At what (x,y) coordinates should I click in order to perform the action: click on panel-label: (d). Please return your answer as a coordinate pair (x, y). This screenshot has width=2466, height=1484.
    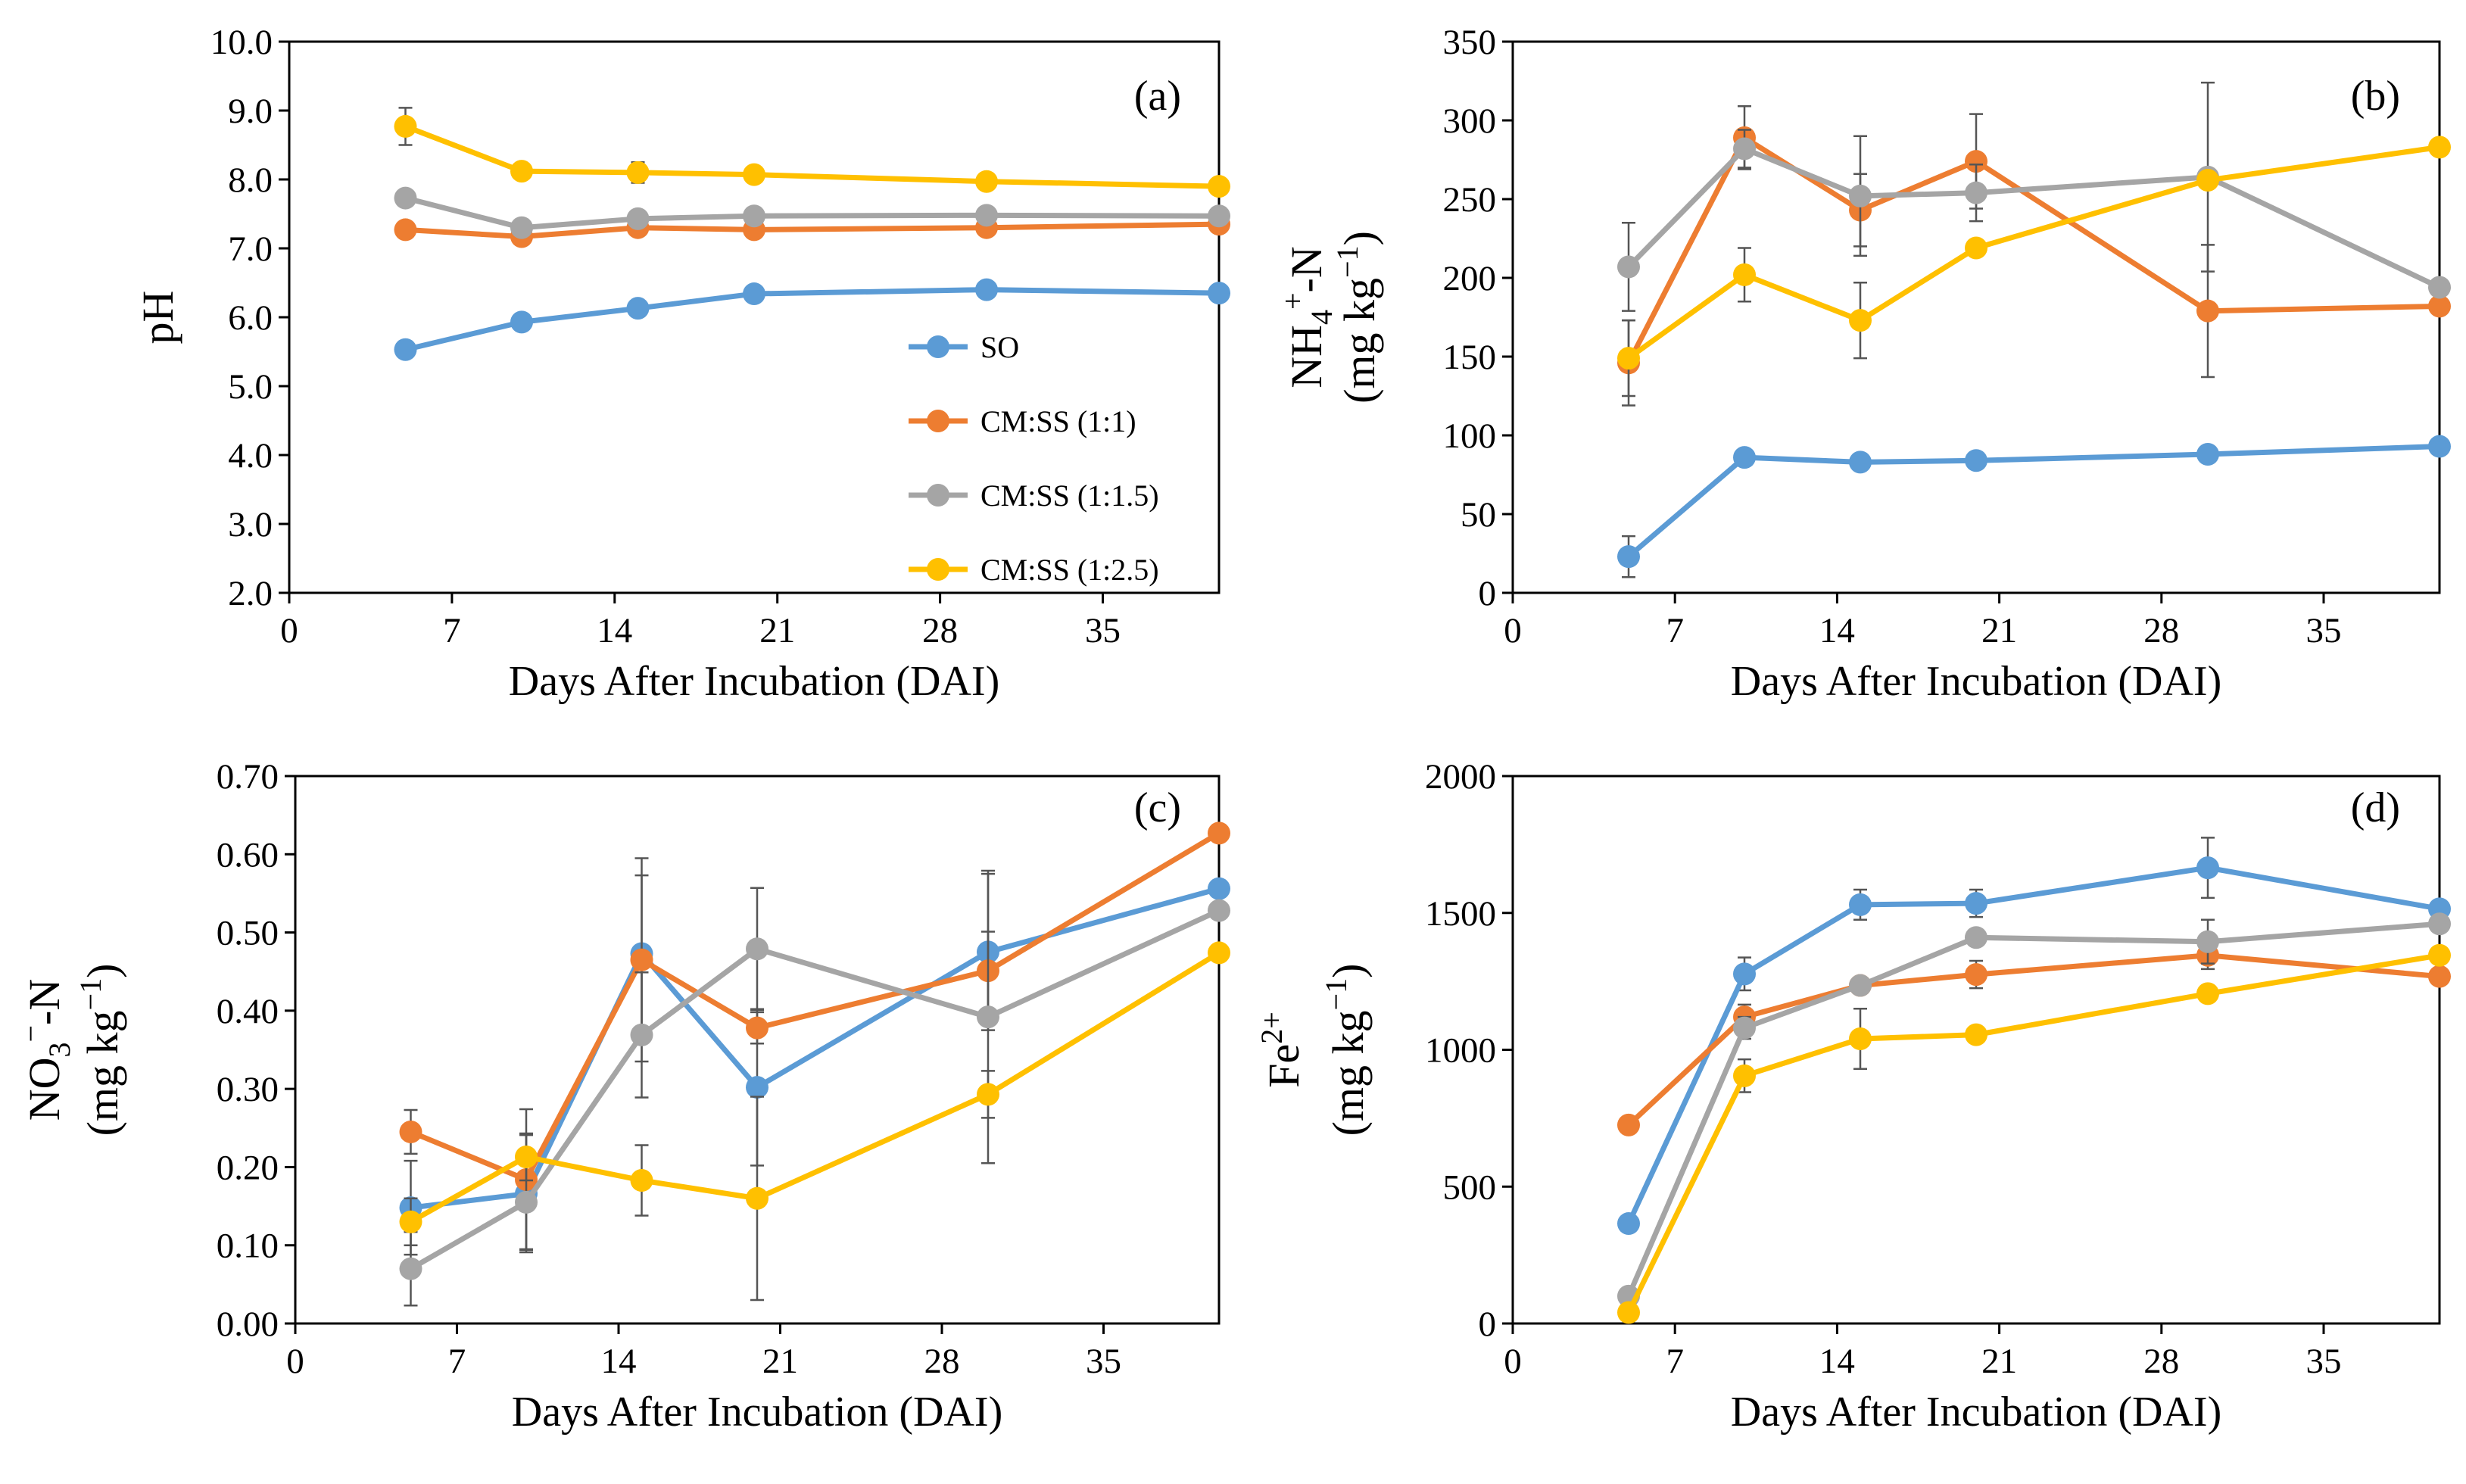
    Looking at the image, I should click on (2375, 807).